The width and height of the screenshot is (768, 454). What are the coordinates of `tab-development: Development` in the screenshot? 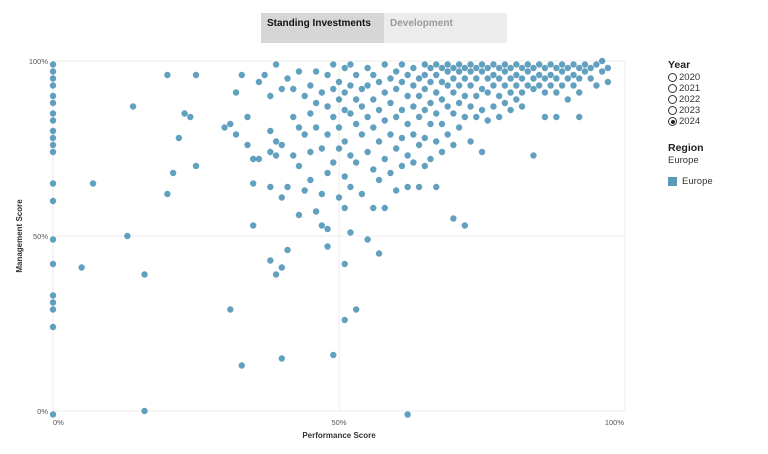 It's located at (445, 28).